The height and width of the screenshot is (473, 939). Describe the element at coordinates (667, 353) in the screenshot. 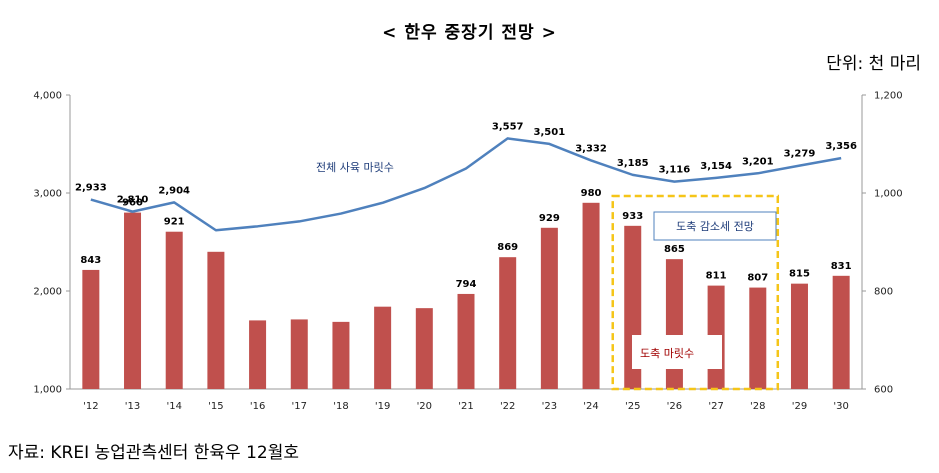

I see `bar-series-label: 도축 마릿수` at that location.